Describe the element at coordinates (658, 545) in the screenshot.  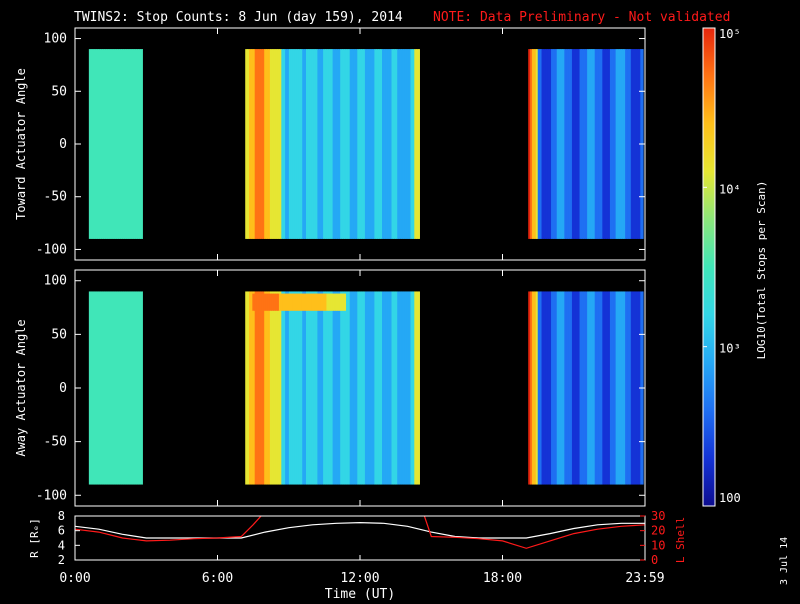
I see `right-y-tick-label: 10` at that location.